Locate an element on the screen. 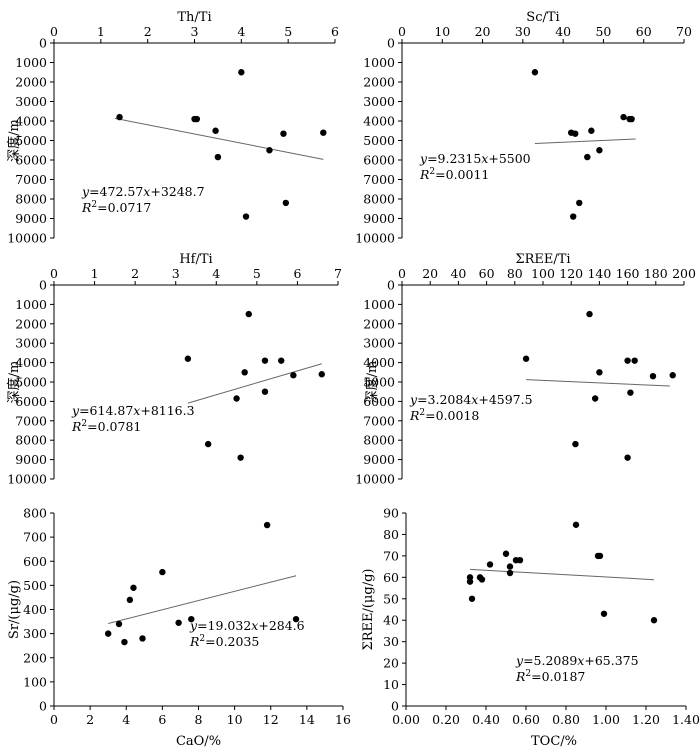 The height and width of the screenshot is (753, 700). y-tick-label: 800 is located at coordinates (35, 513).